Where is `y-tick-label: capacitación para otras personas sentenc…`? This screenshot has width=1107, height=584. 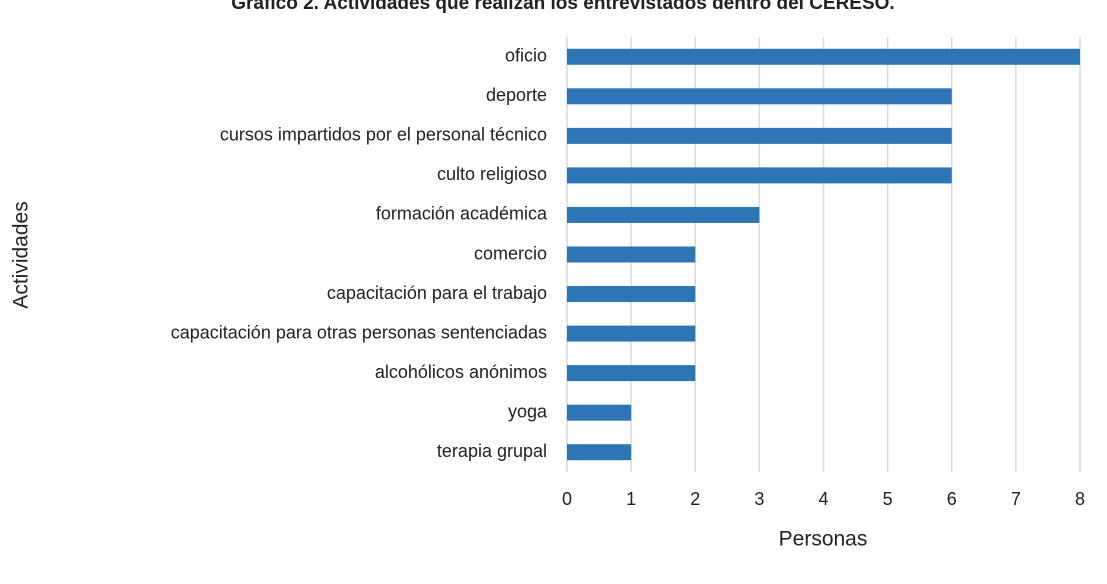
y-tick-label: capacitación para otras personas sentenc… is located at coordinates (359, 332).